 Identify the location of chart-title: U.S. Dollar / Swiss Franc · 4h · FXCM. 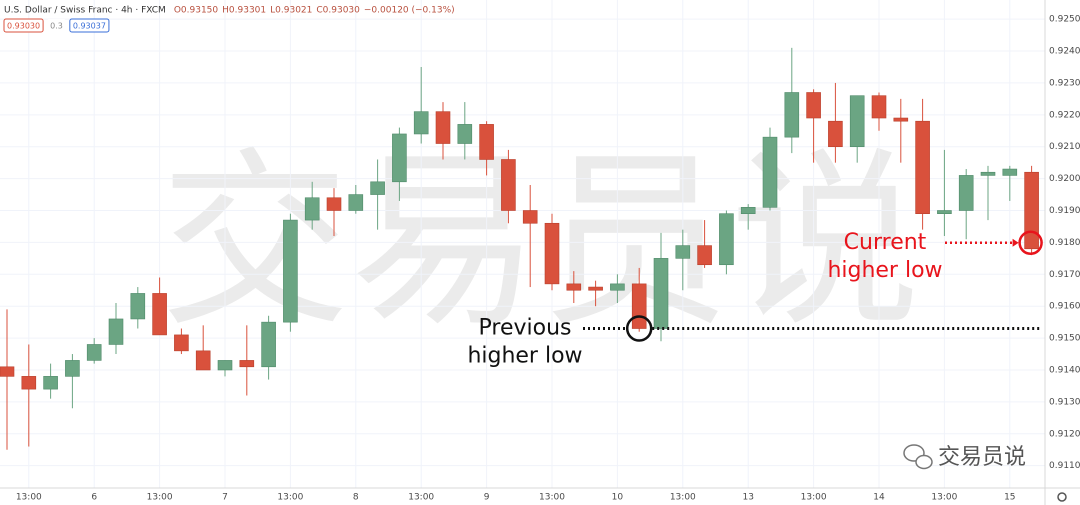
(85, 11).